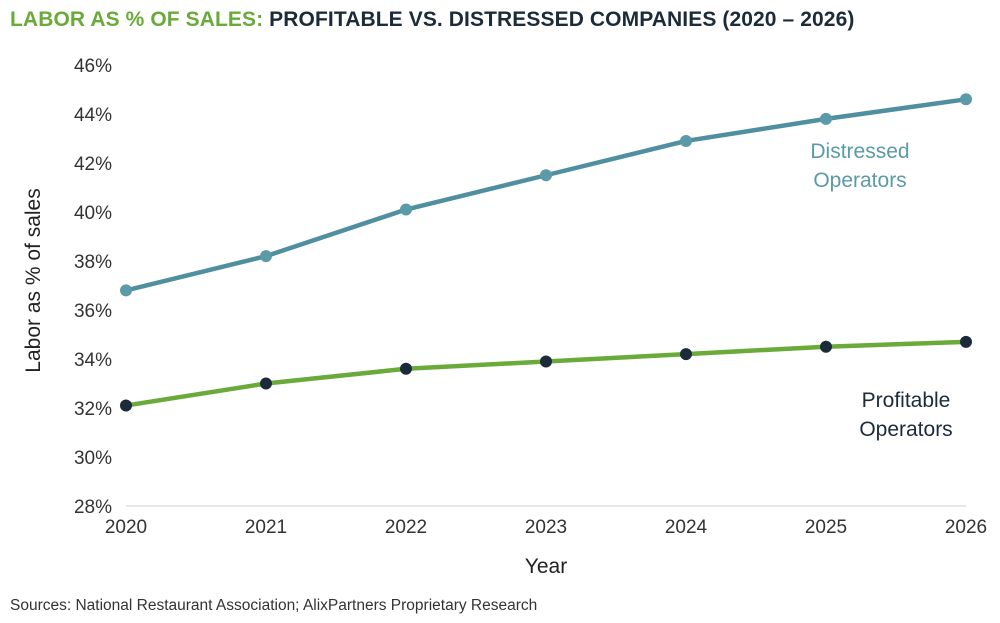  Describe the element at coordinates (906, 400) in the screenshot. I see `series-label-line: Profitable` at that location.